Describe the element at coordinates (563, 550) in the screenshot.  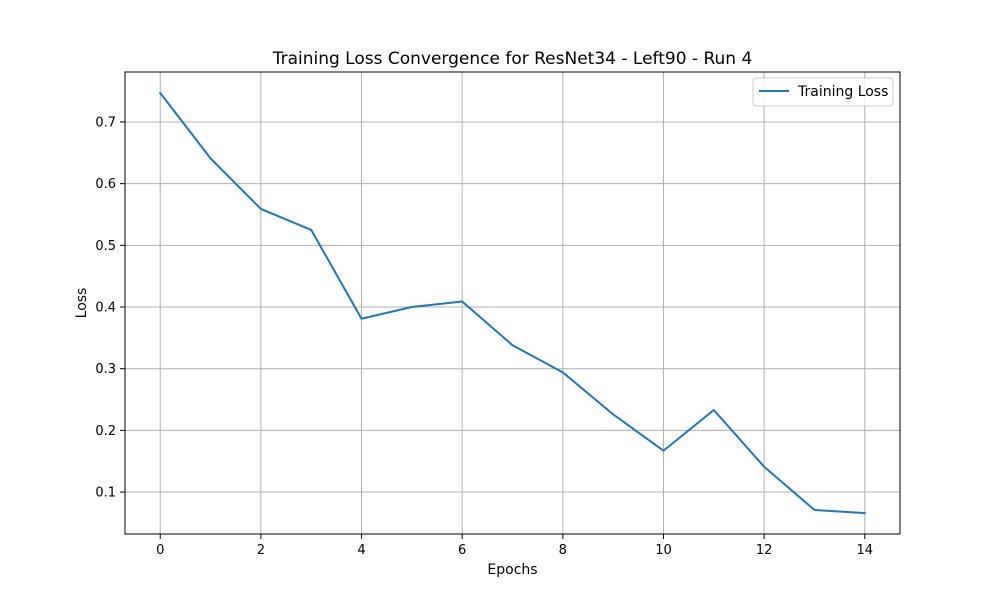
I see `x-tick-label: 8` at that location.